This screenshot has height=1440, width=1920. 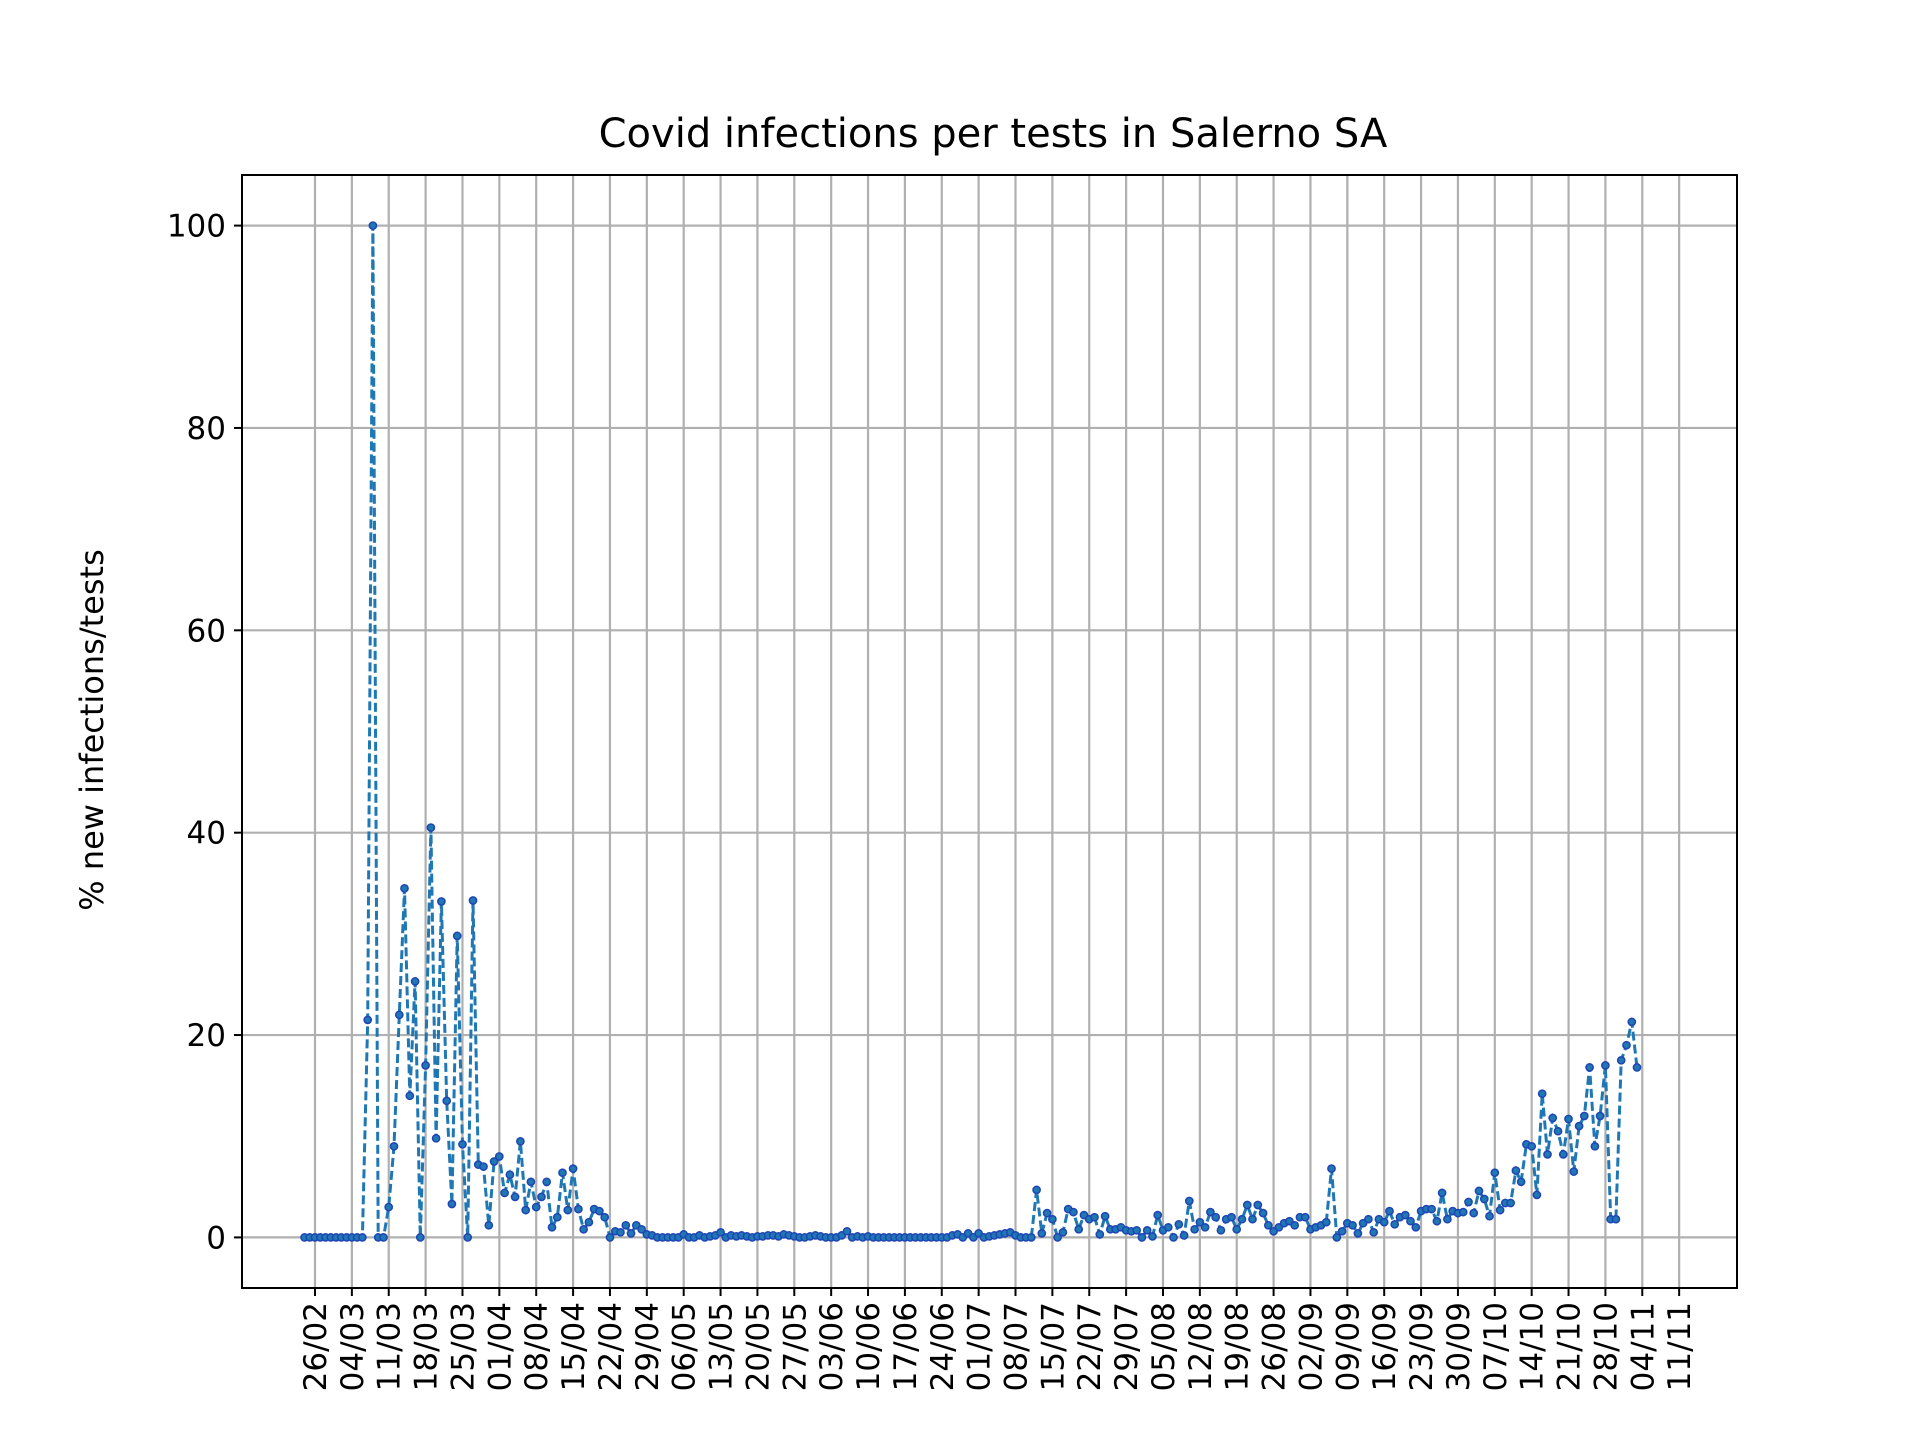 I want to click on x-tick-label: 21/10, so click(x=1570, y=1346).